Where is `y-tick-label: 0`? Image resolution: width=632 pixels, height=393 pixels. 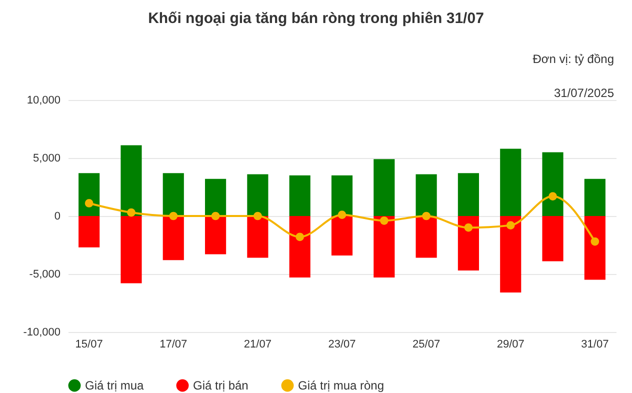
y-tick-label: 0 is located at coordinates (57, 216).